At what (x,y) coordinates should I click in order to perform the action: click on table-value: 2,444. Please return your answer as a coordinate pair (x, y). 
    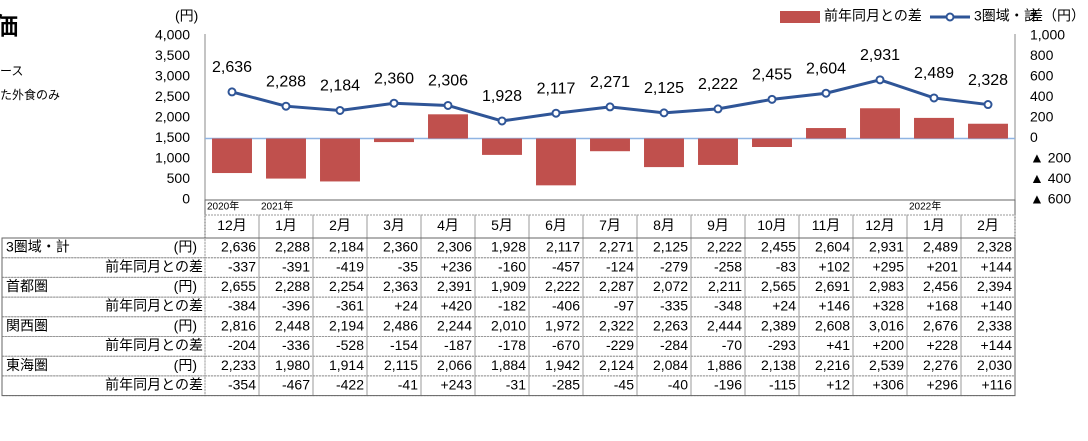
    Looking at the image, I should click on (724, 325).